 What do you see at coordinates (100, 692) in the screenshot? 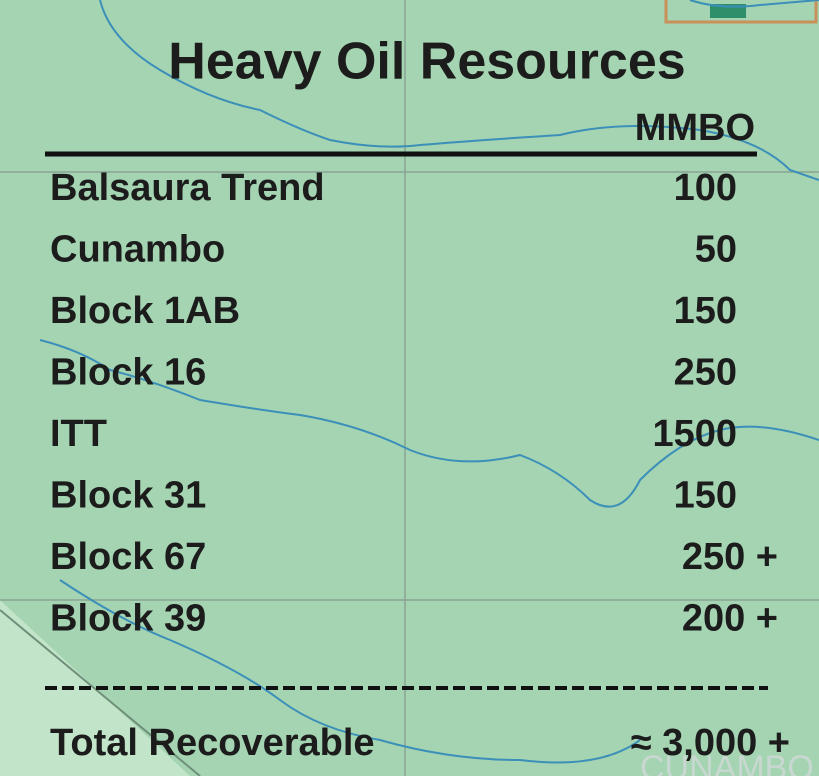
I see `boundary` at bounding box center [100, 692].